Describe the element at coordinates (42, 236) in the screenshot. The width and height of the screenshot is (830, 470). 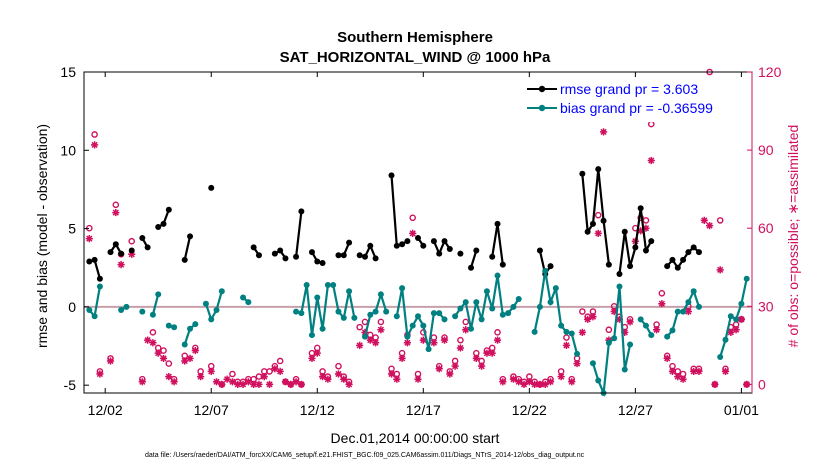
I see `y-axis-label-left: rmse and bias (model - observation)` at that location.